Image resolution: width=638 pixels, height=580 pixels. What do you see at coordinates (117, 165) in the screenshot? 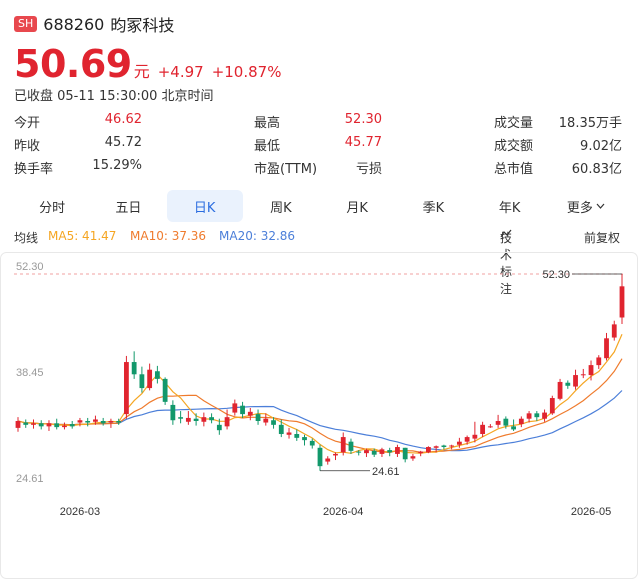
I see `stat-value: 15.29%` at bounding box center [117, 165].